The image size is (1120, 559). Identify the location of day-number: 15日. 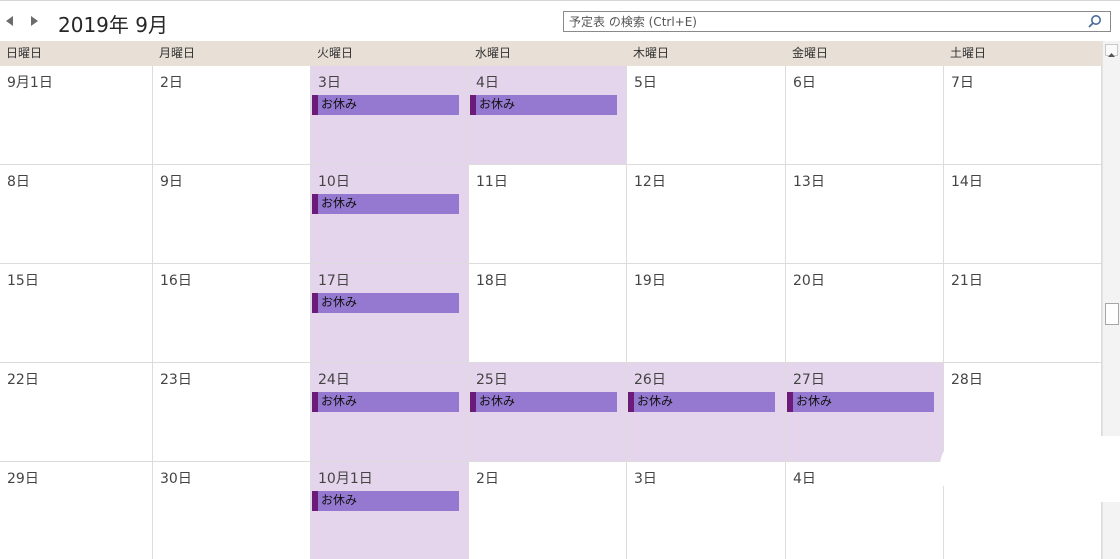
(23, 281).